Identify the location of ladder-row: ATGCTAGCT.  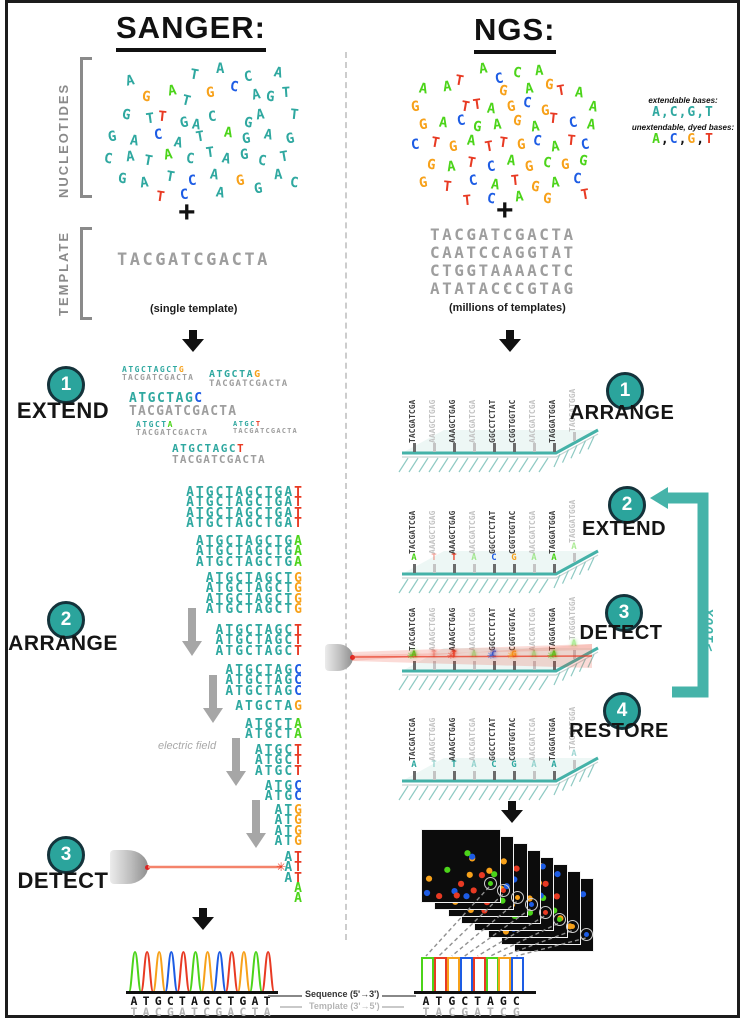
(259, 641).